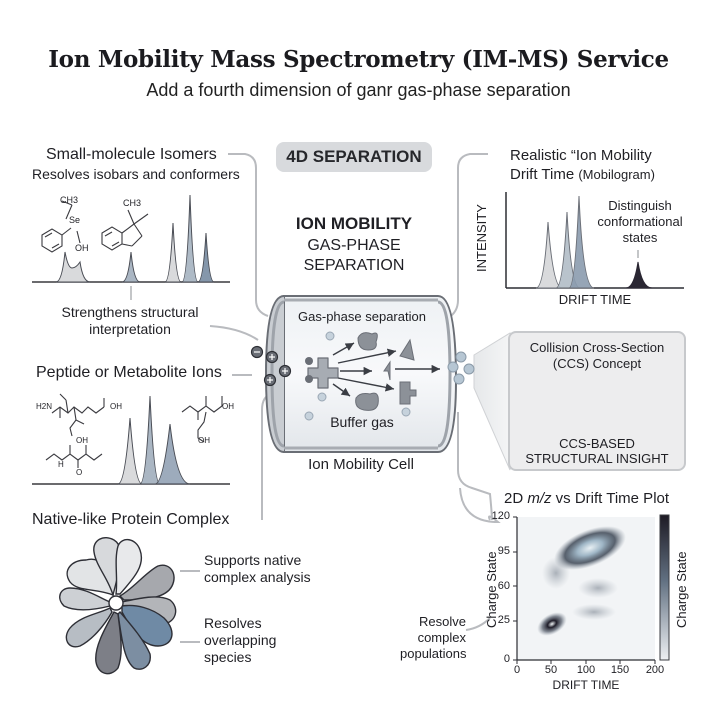  Describe the element at coordinates (69, 200) in the screenshot. I see `mol1-ch3-label: CH3` at that location.